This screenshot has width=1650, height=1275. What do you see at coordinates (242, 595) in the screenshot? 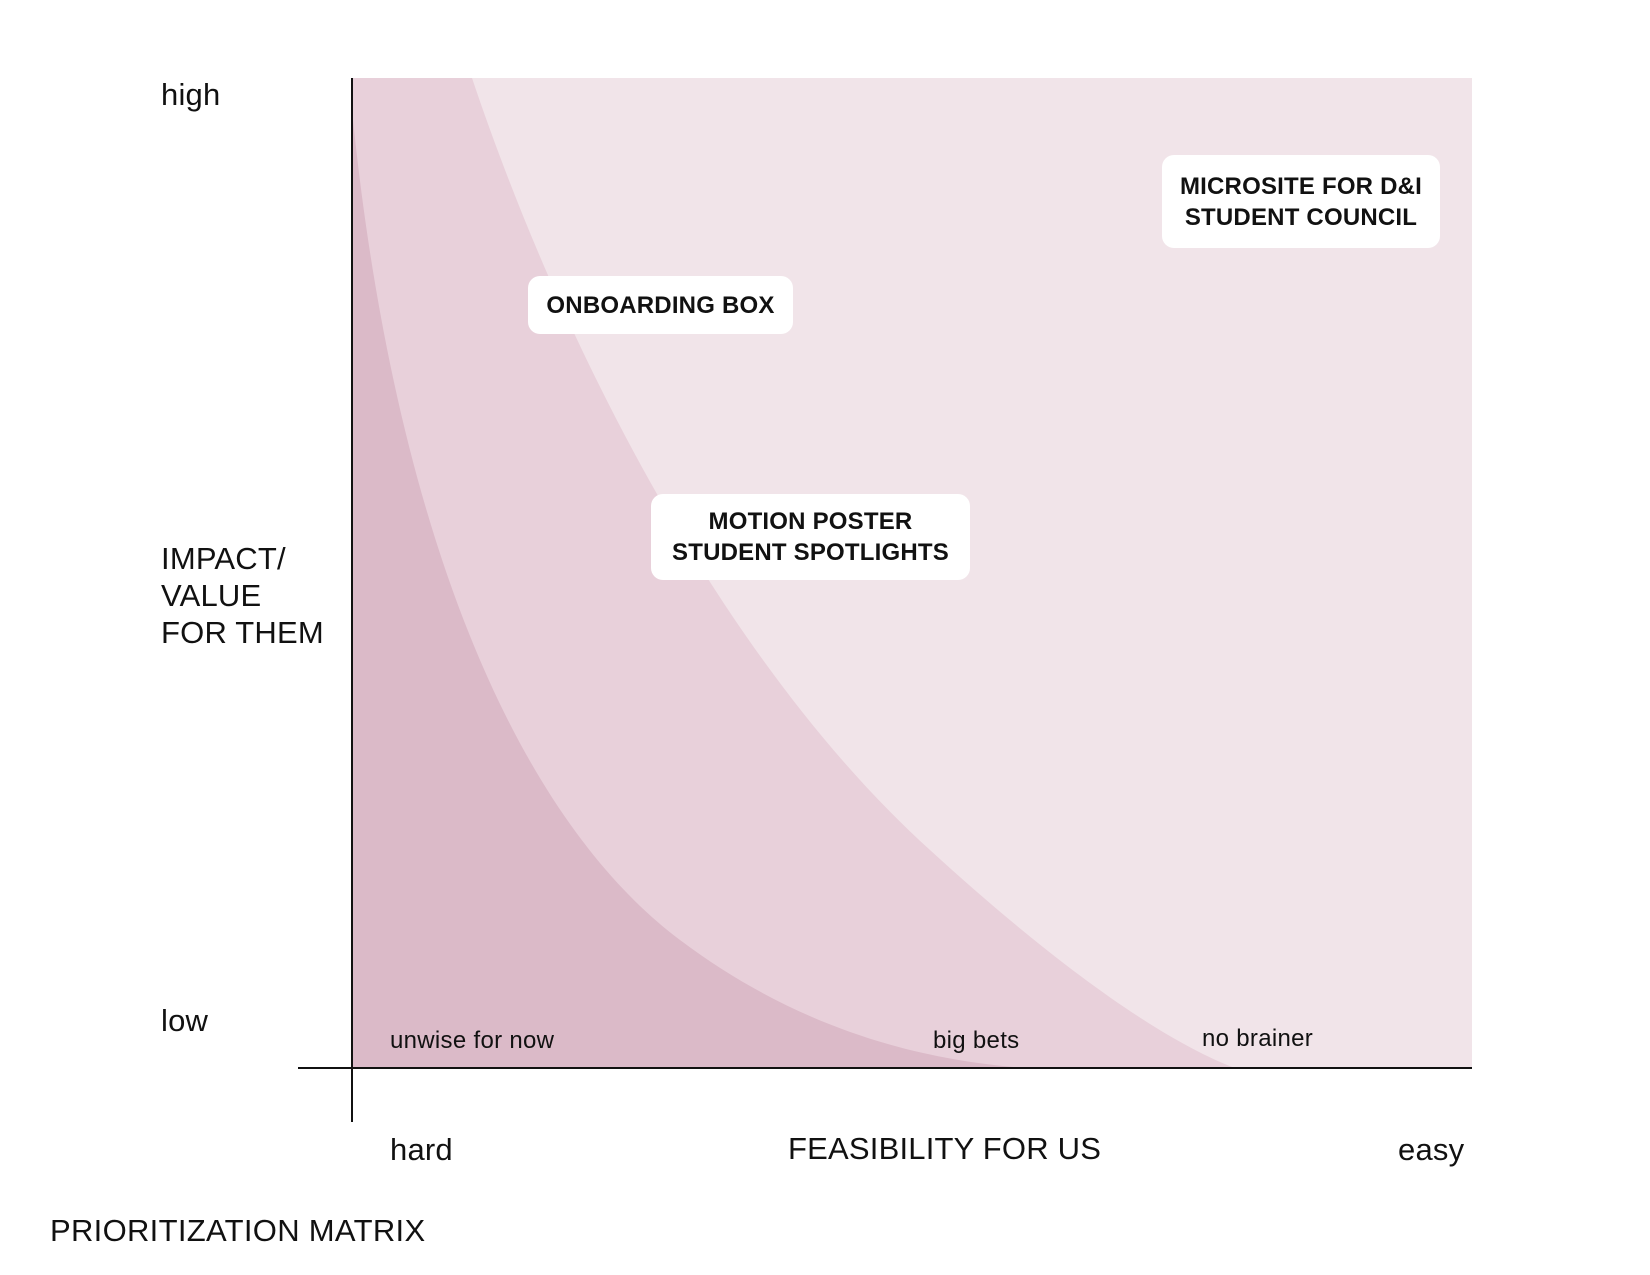
I see `y-axis-title: IMPACT/ VALUE FOR THEM` at bounding box center [242, 595].